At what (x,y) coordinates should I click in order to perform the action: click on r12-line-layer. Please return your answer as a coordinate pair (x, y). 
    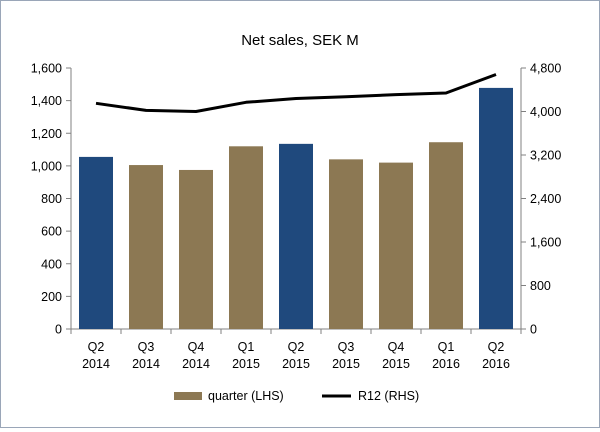
    Looking at the image, I should click on (296, 93).